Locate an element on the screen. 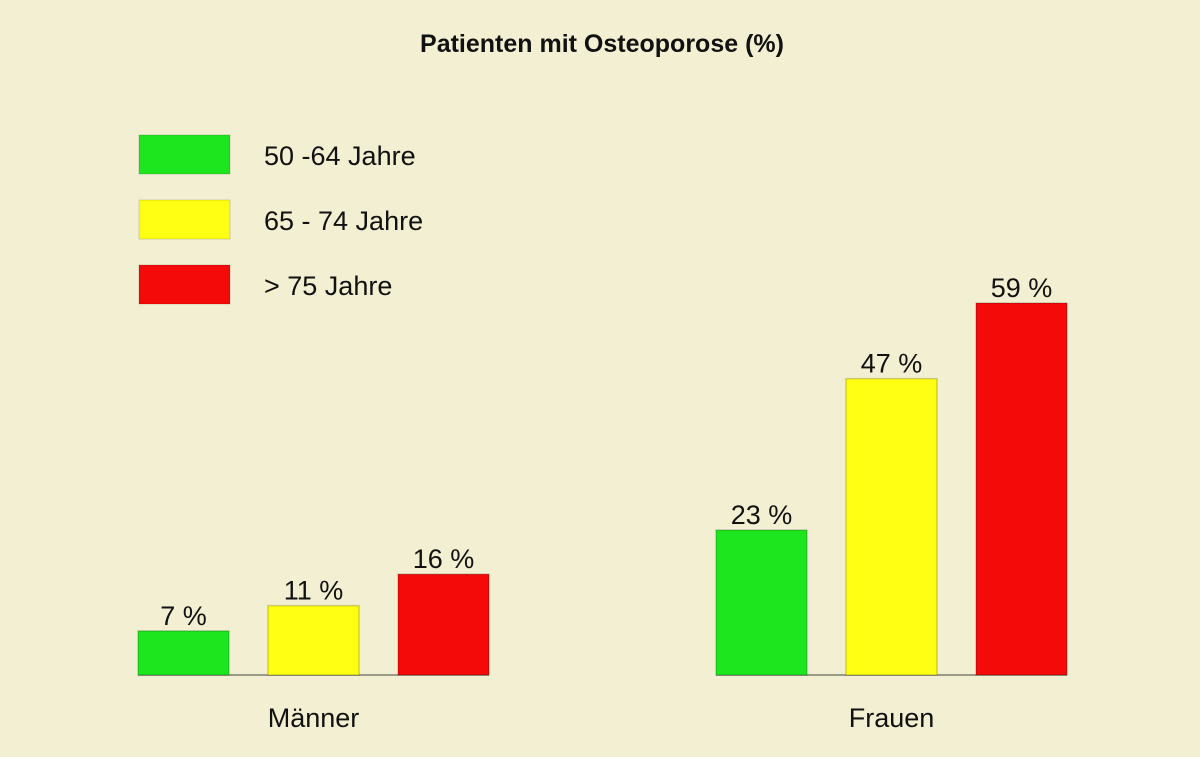 This screenshot has height=757, width=1200. data-label: 23 % is located at coordinates (762, 515).